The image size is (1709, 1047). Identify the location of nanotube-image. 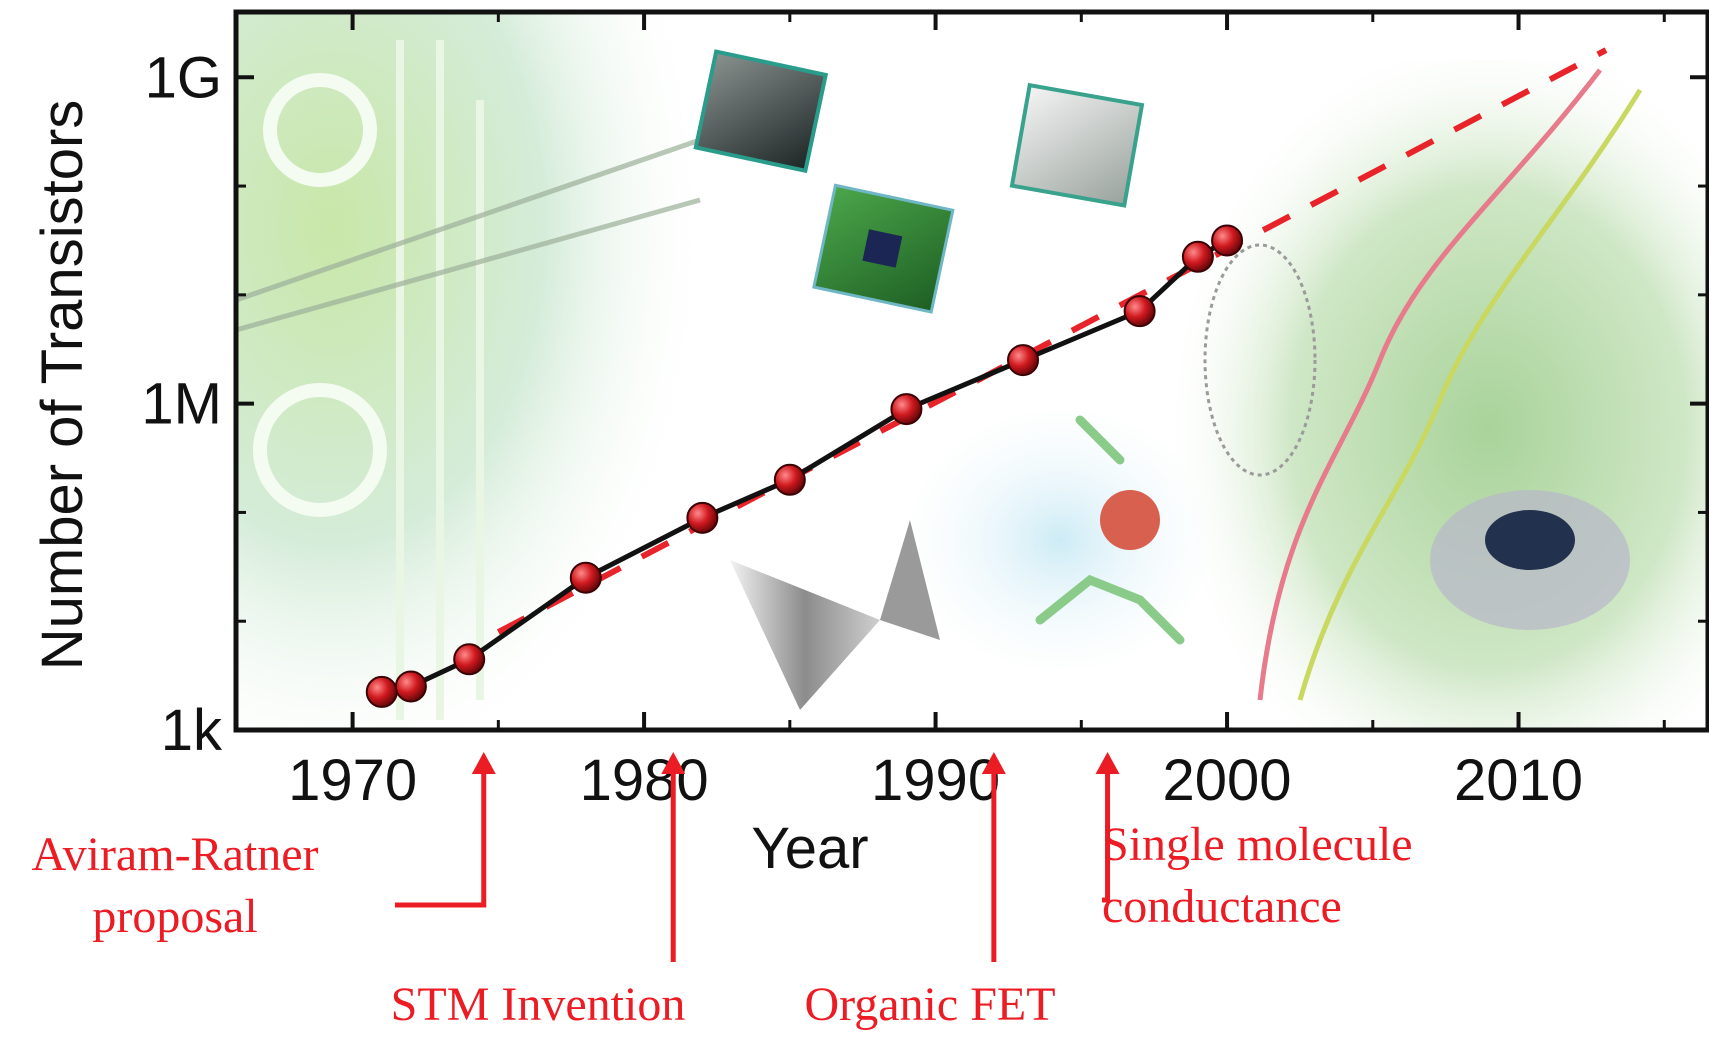
(1260, 360).